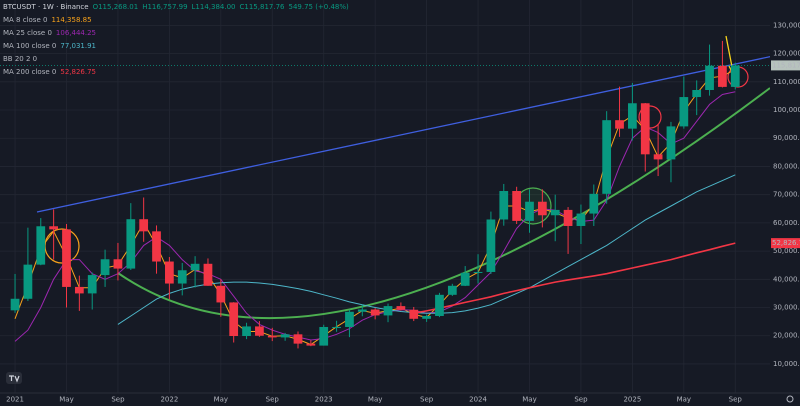 The height and width of the screenshot is (406, 800). What do you see at coordinates (786, 82) in the screenshot?
I see `y-tick-label: 110,000.00` at bounding box center [786, 82].